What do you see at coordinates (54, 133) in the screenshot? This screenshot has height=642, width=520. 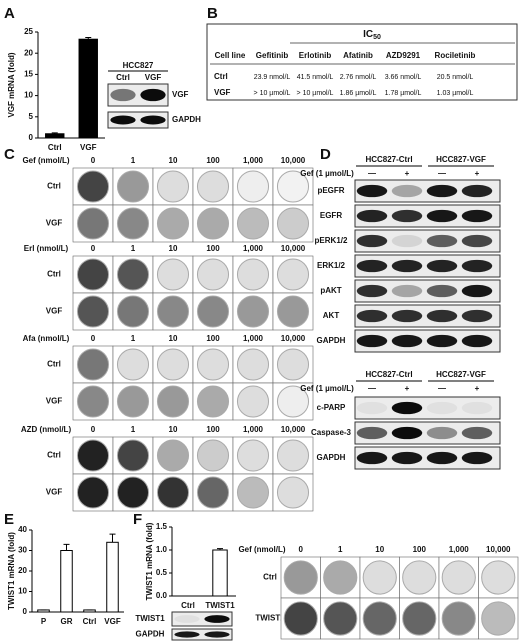 I see `error-bar` at bounding box center [54, 133].